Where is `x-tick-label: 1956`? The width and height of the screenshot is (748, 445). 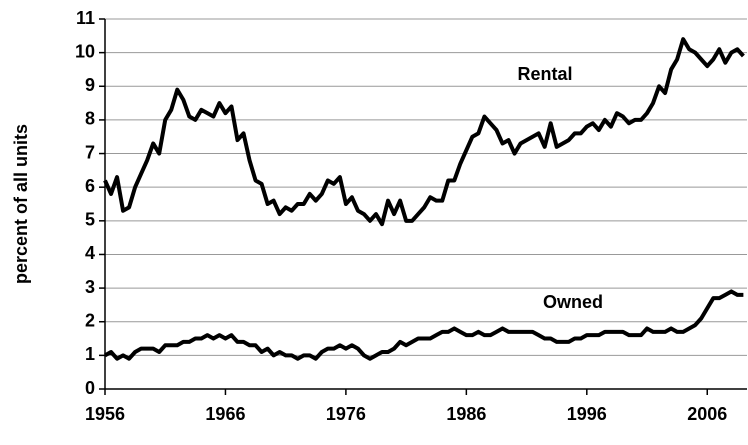 x-tick-label: 1956 is located at coordinates (105, 414).